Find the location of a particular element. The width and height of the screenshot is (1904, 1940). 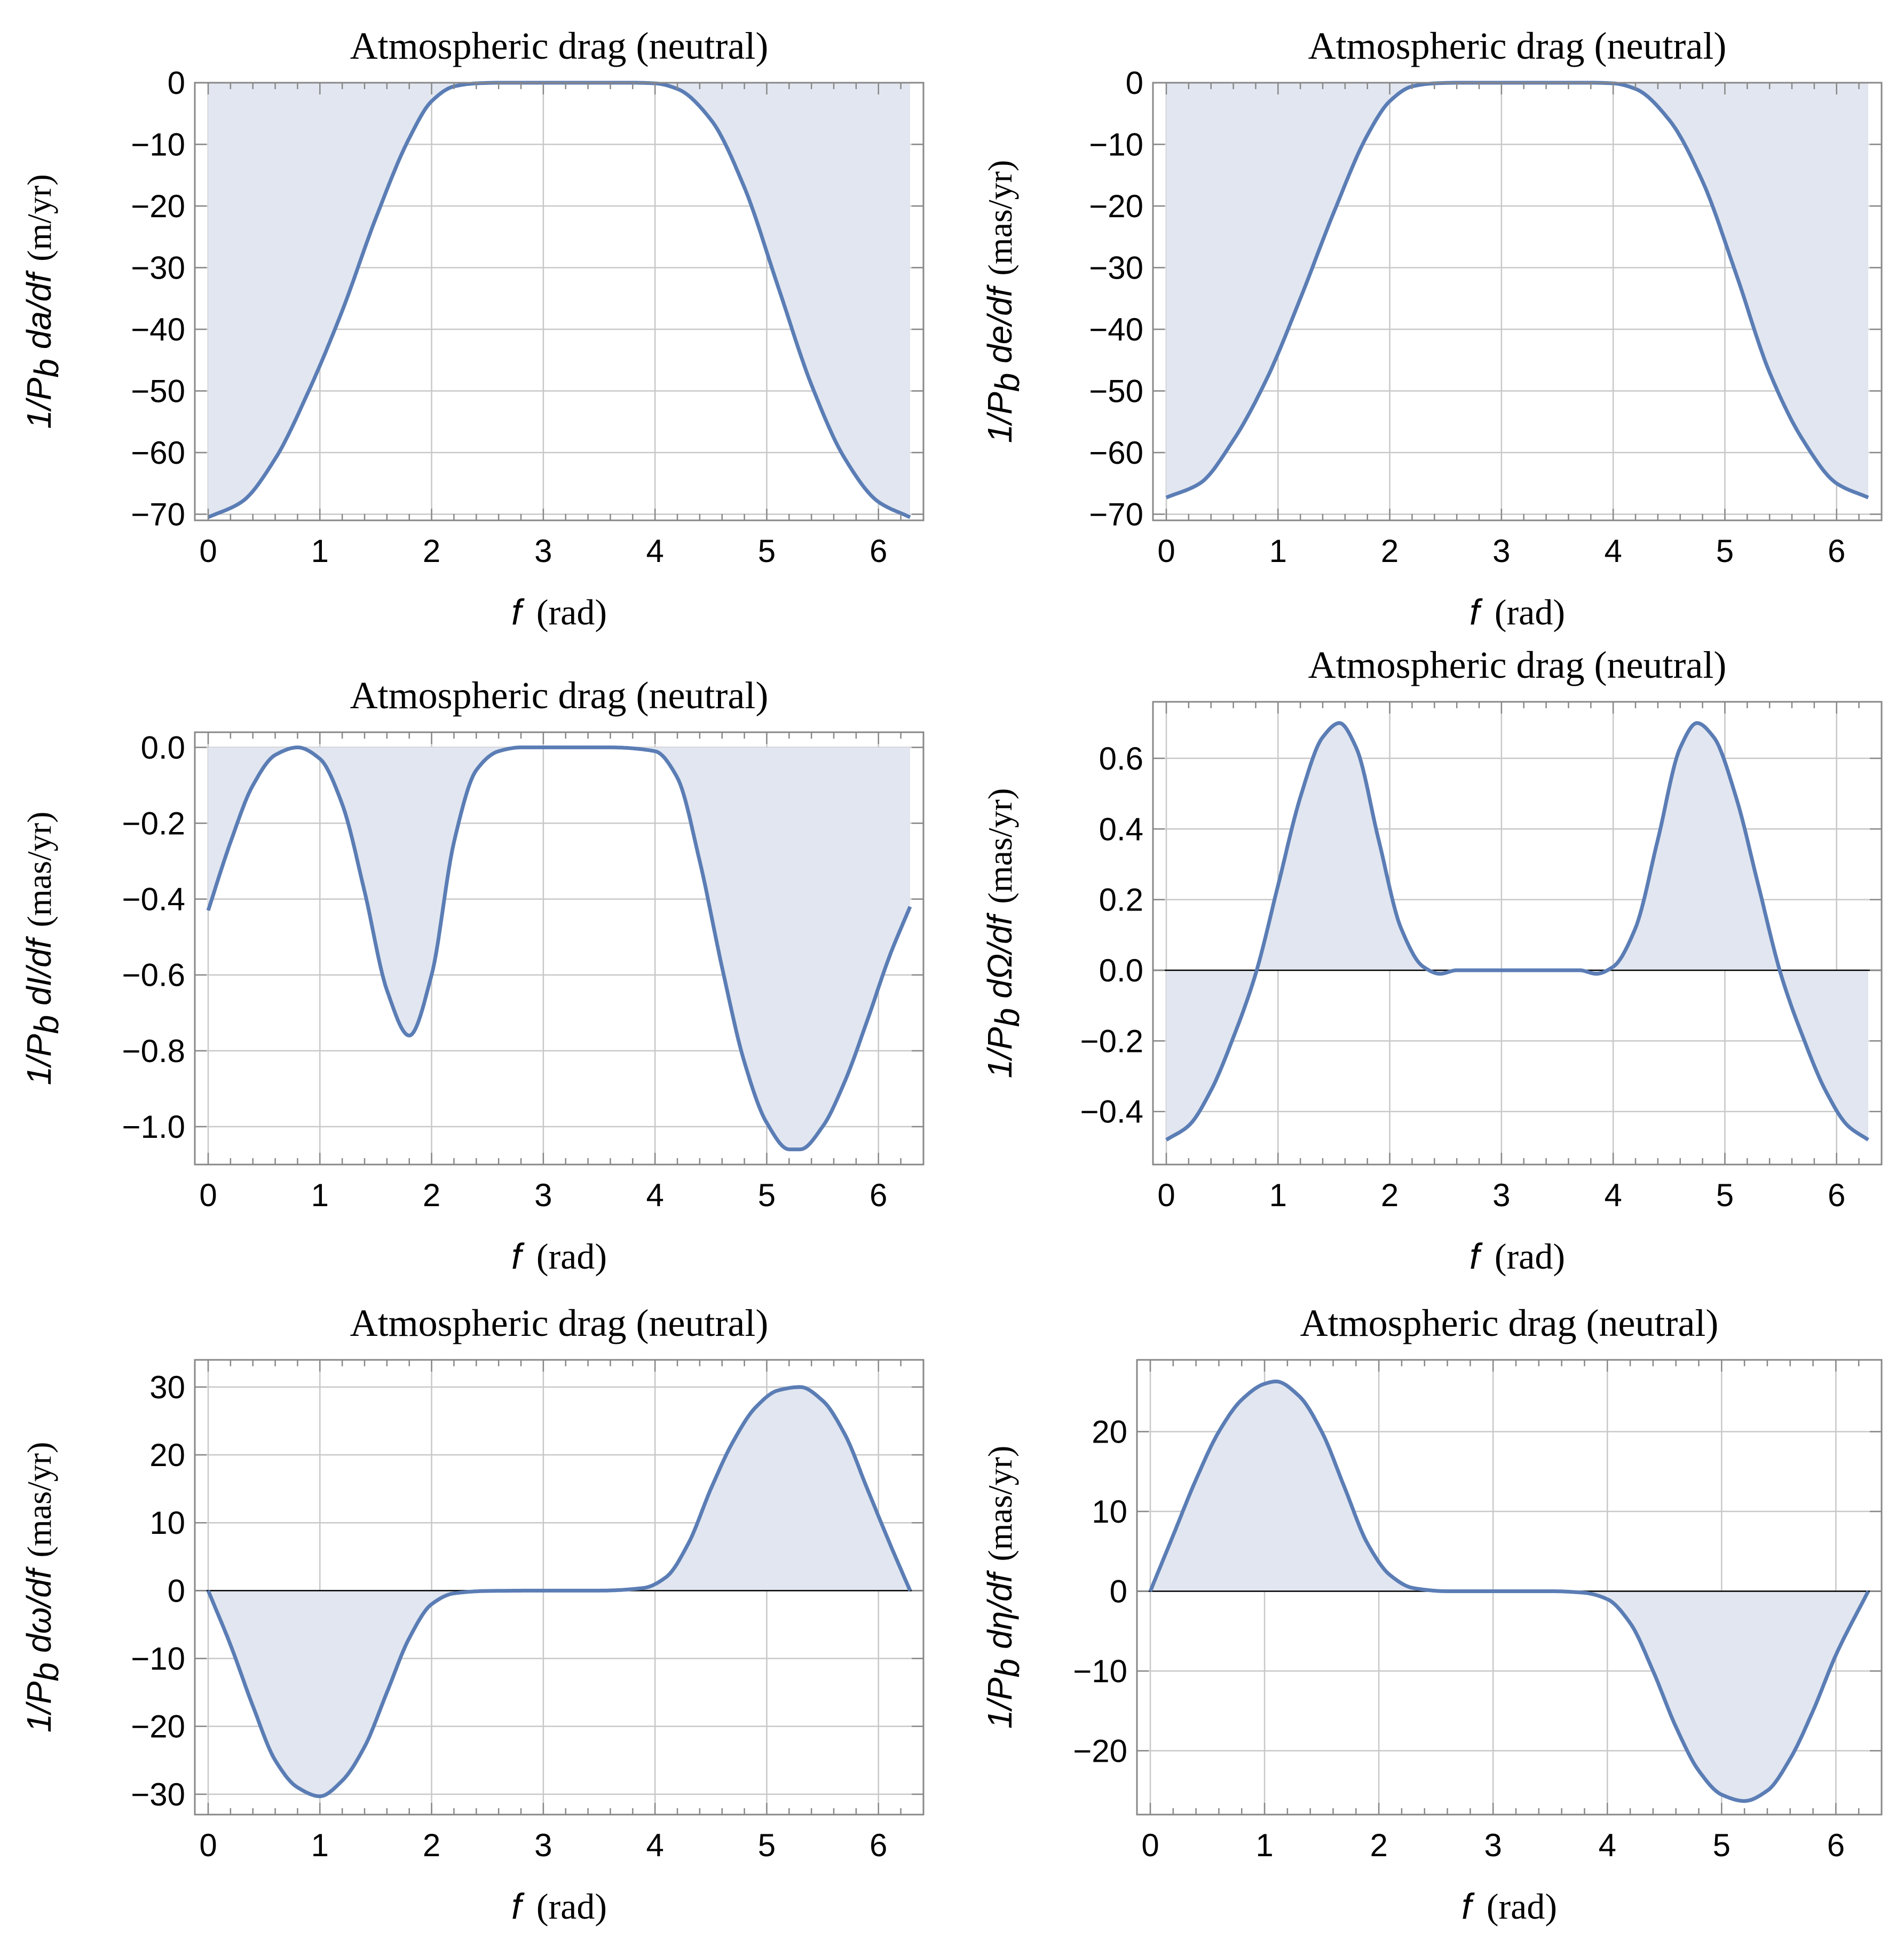

y-axis-label: 1/Pb dI/df(mas/yr) is located at coordinates (43, 949).